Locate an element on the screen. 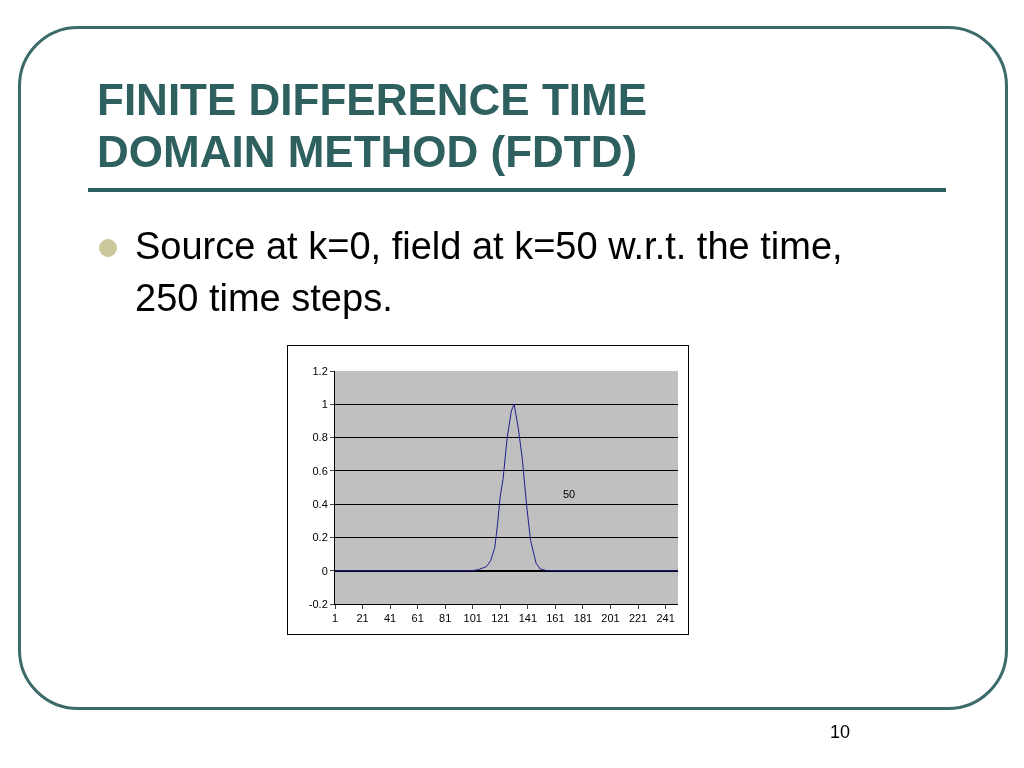 Image resolution: width=1024 pixels, height=768 pixels. x-tick-label: 81 is located at coordinates (445, 618).